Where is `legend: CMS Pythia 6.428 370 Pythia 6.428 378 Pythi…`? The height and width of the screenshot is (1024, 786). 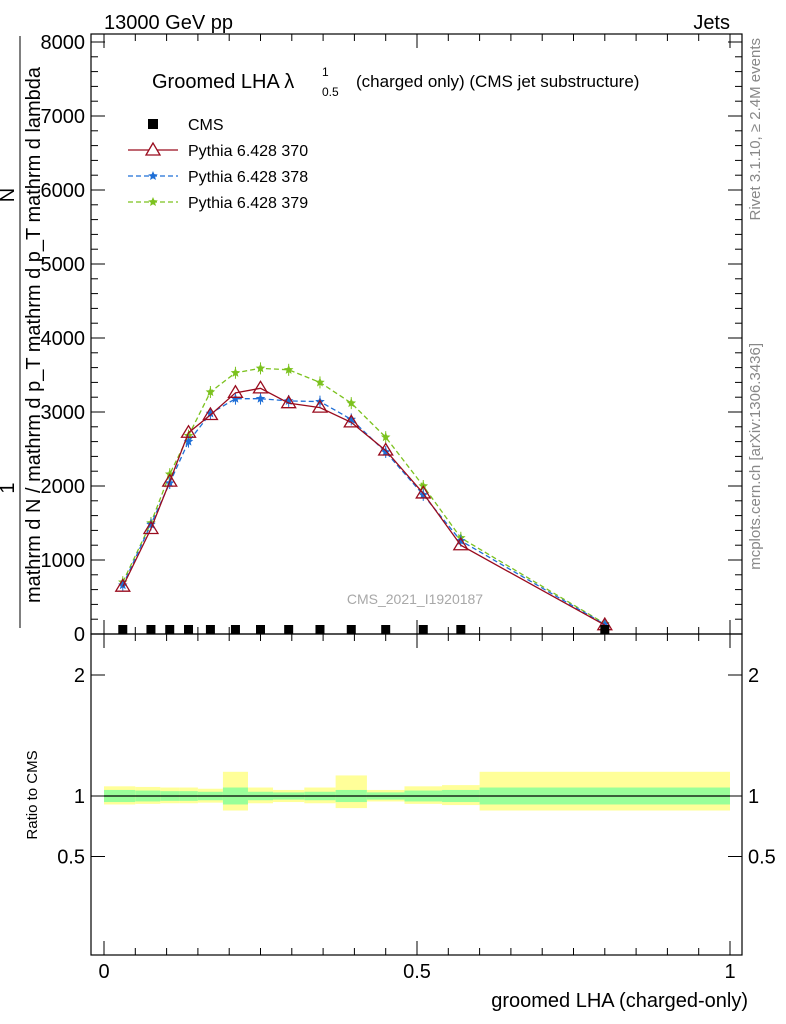 legend: CMS Pythia 6.428 370 Pythia 6.428 378 Pythi… is located at coordinates (218, 164).